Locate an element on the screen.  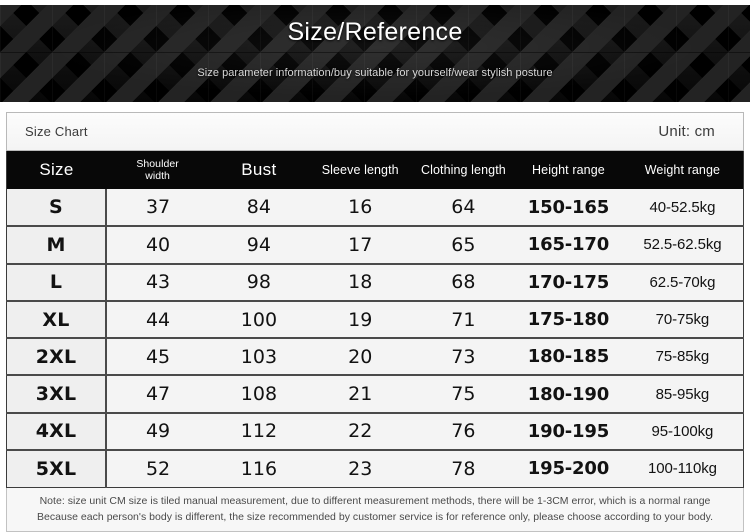
column-header-height-range: Height range is located at coordinates (568, 170).